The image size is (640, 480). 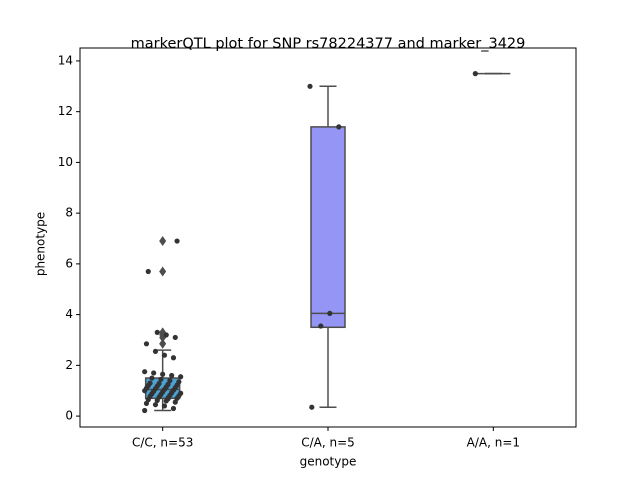 What do you see at coordinates (69, 213) in the screenshot?
I see `y-tick-label: 8` at bounding box center [69, 213].